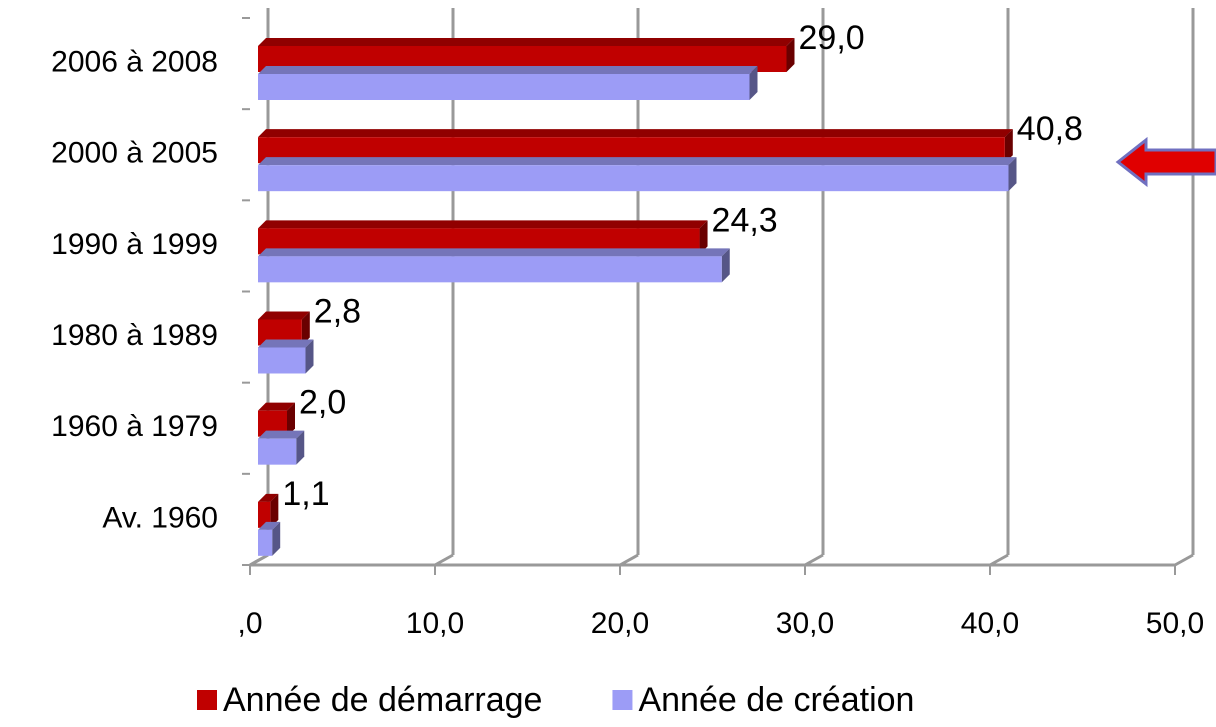 This screenshot has height=727, width=1216. What do you see at coordinates (249, 623) in the screenshot?
I see `x-tick-label: ,0` at bounding box center [249, 623].